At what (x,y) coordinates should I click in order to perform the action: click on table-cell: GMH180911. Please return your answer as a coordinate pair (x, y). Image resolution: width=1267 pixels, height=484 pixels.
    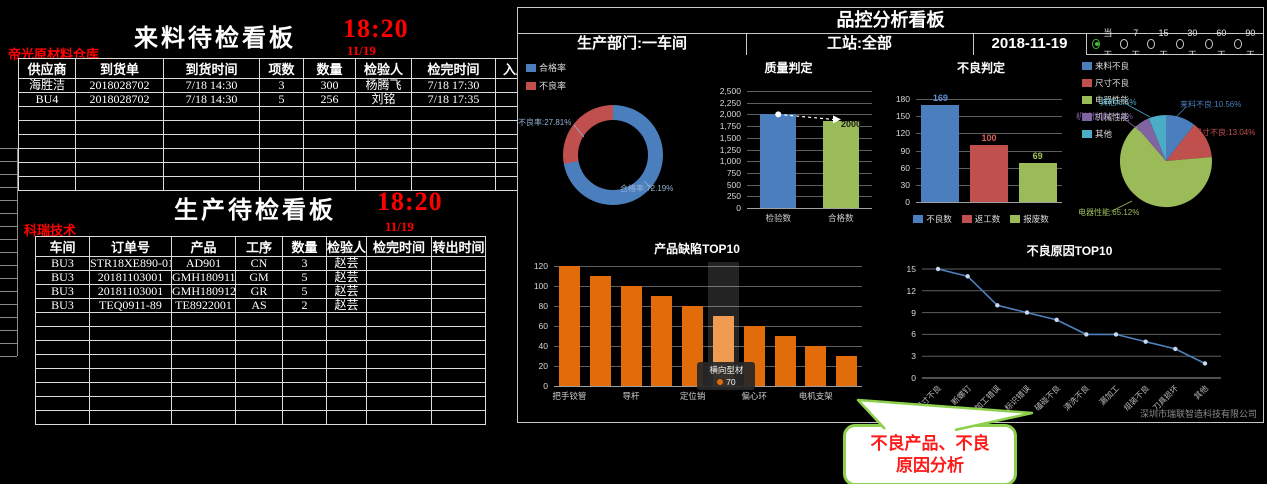
    Looking at the image, I should click on (203, 277).